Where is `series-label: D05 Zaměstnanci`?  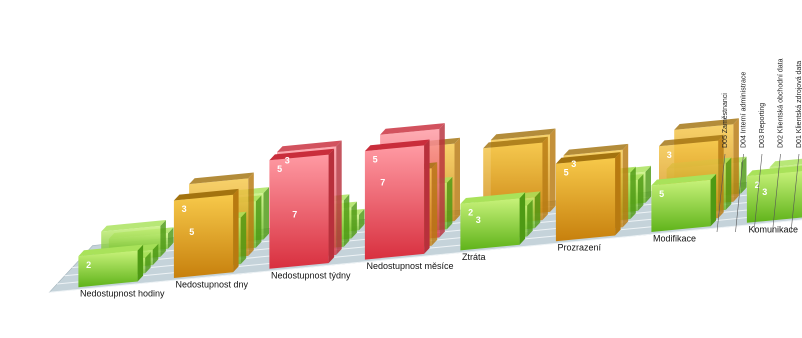
series-label: D05 Zaměstnanci is located at coordinates (725, 120).